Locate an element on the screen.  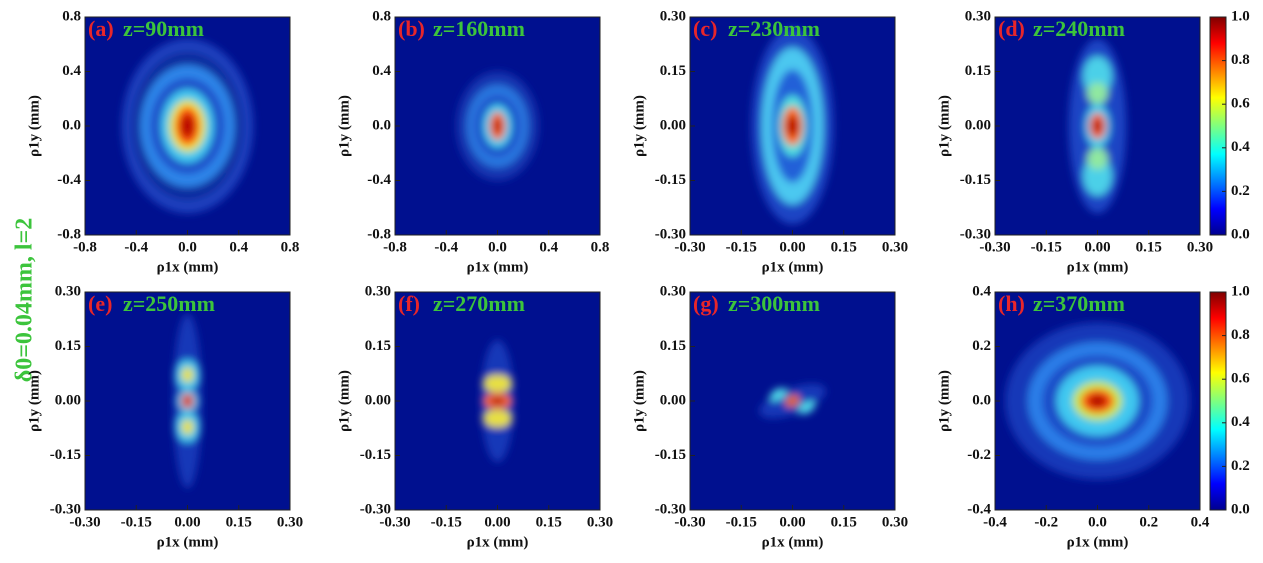
panel-label: (b) is located at coordinates (411, 28).